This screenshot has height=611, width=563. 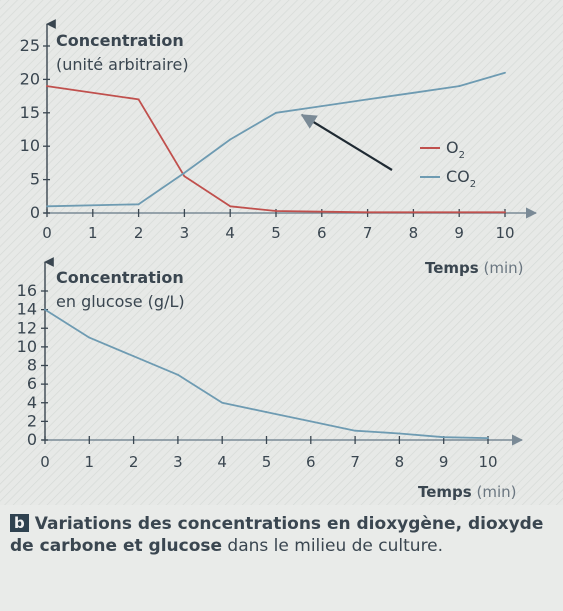 What do you see at coordinates (93, 233) in the screenshot?
I see `chart-gas-x-tick-label: 1` at bounding box center [93, 233].